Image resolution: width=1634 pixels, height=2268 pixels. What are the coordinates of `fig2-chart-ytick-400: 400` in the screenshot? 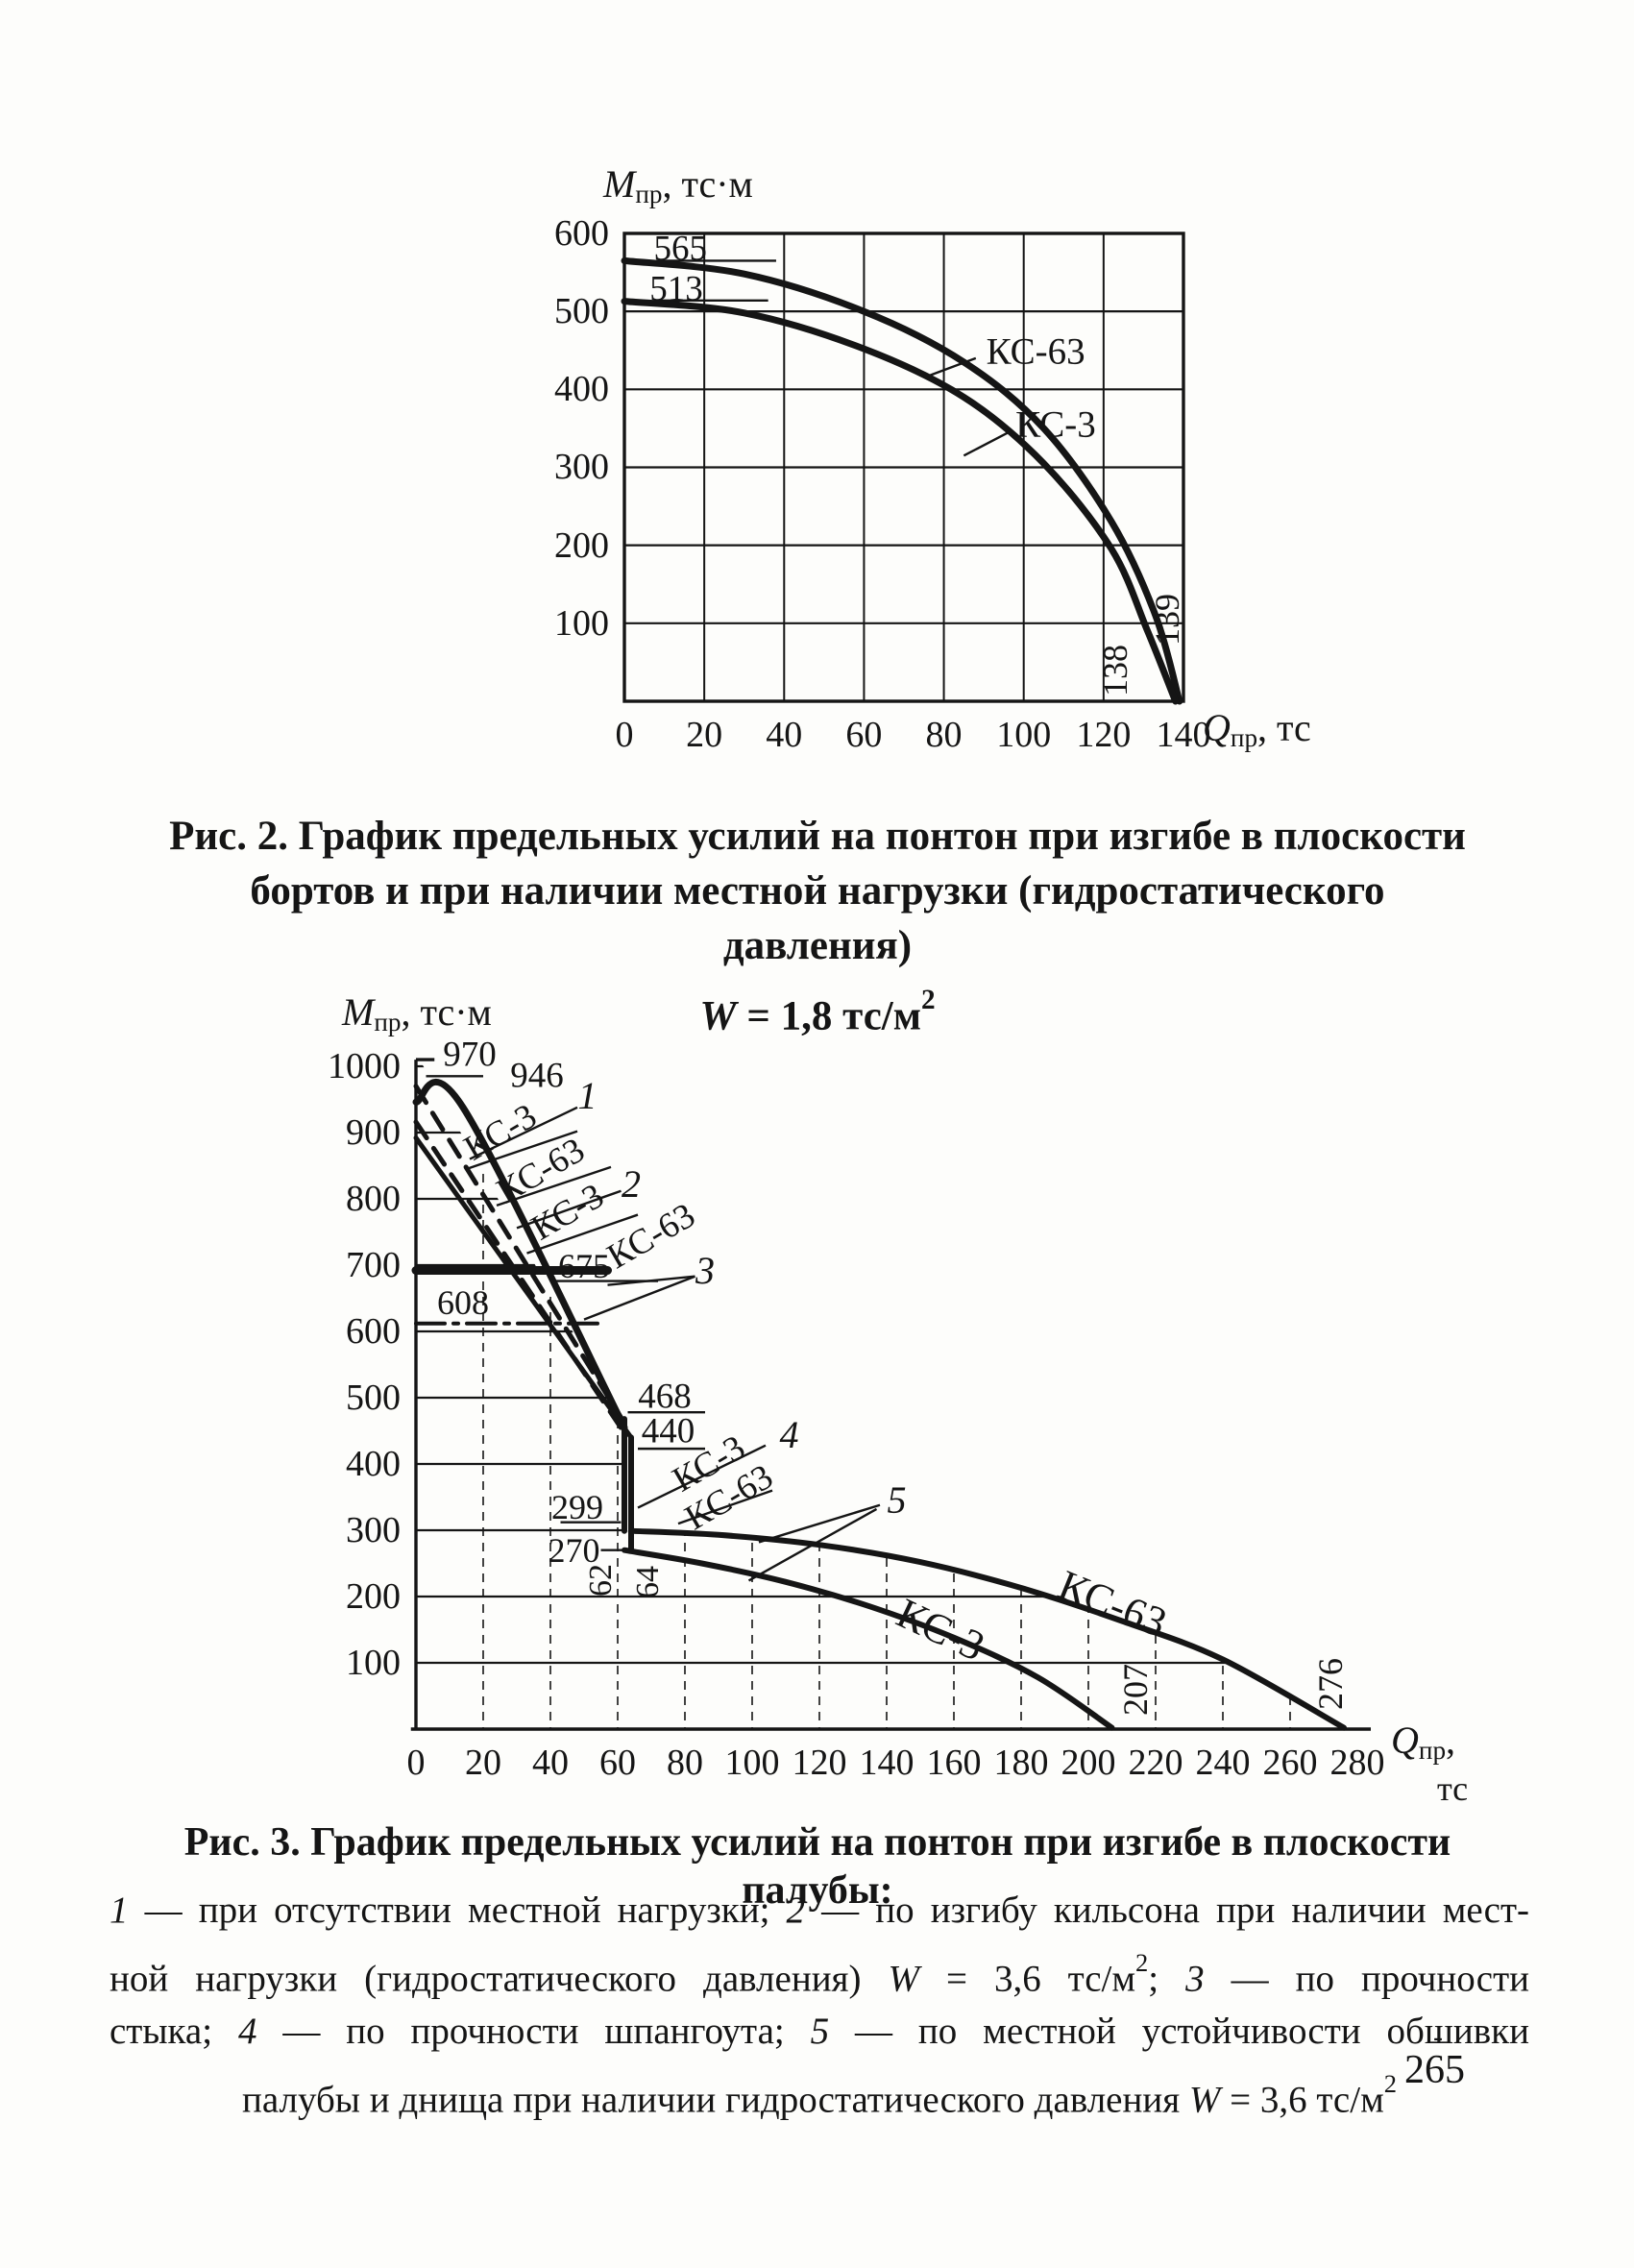 It's located at (581, 389).